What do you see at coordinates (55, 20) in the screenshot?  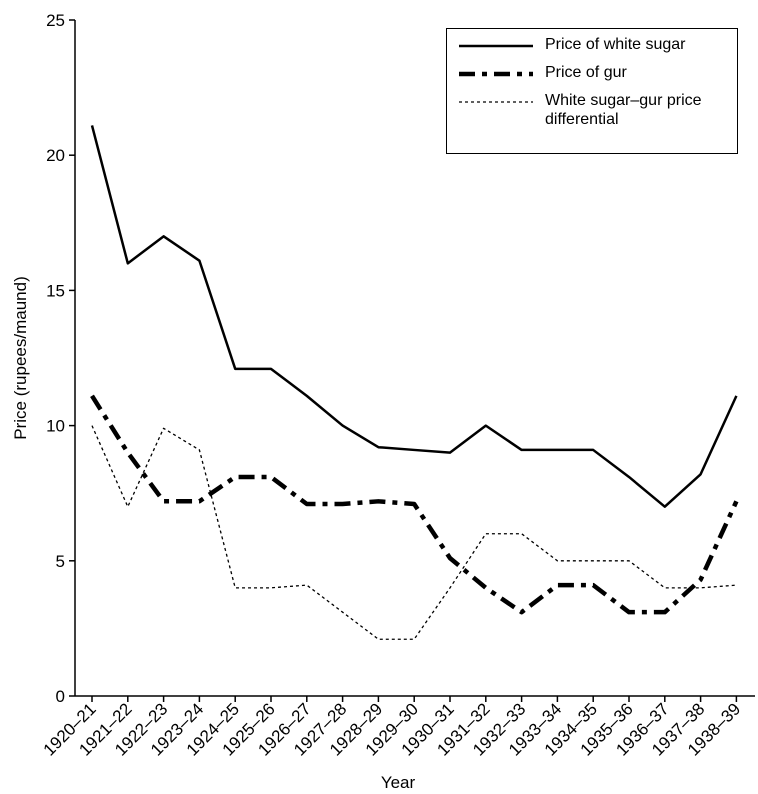 I see `y-tick-label: 25` at bounding box center [55, 20].